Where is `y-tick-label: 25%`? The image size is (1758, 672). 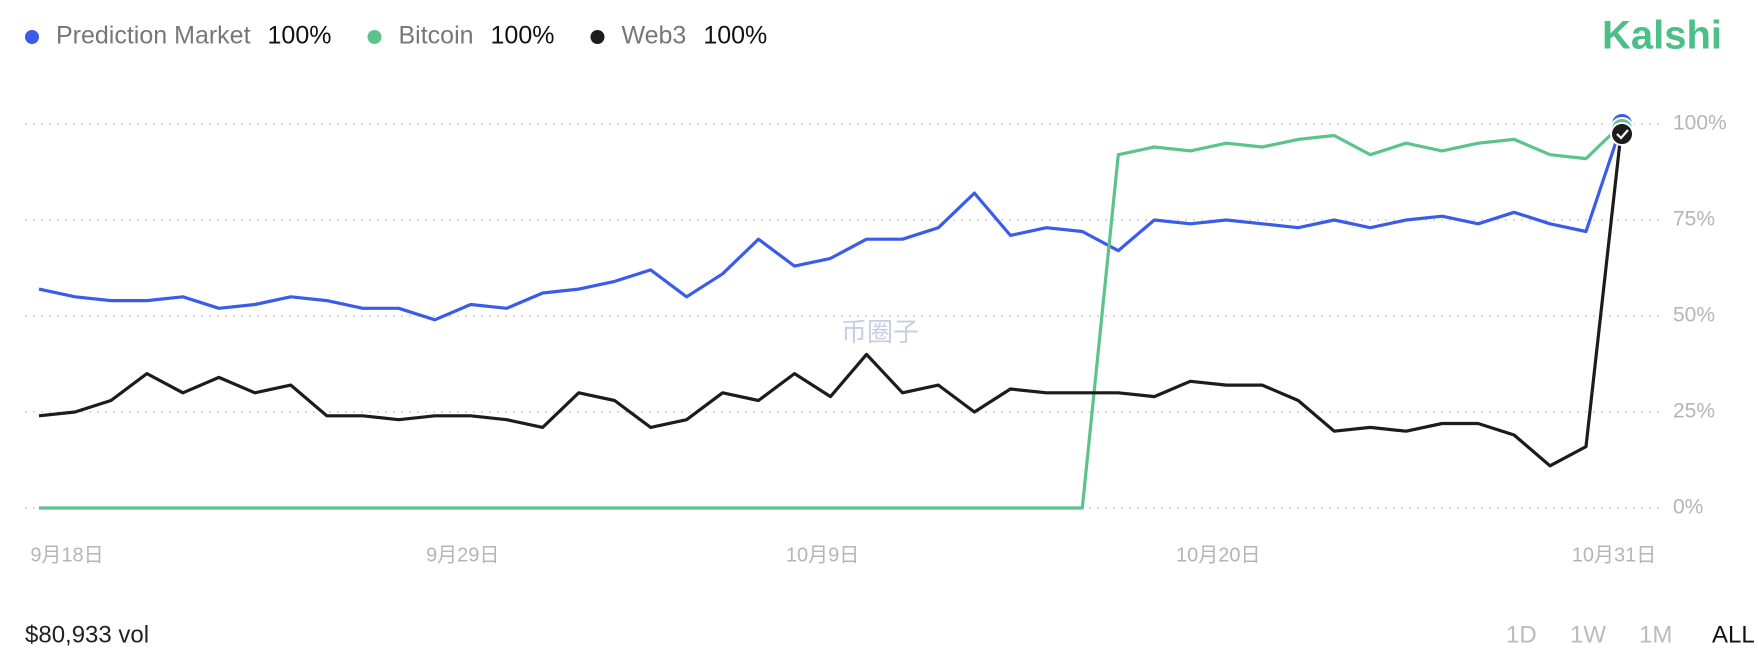
y-tick-label: 25% is located at coordinates (1694, 411).